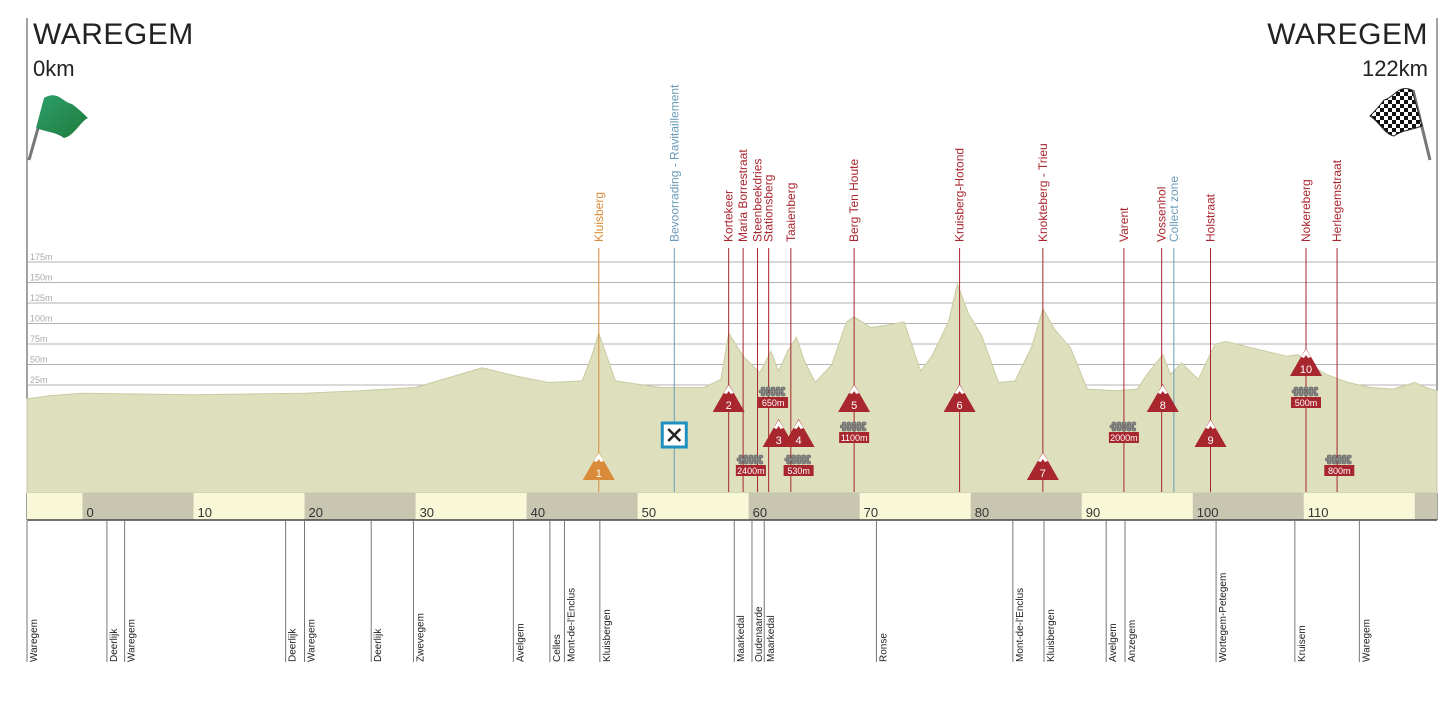  Describe the element at coordinates (854, 398) in the screenshot. I see `climb-icon: 5` at that location.